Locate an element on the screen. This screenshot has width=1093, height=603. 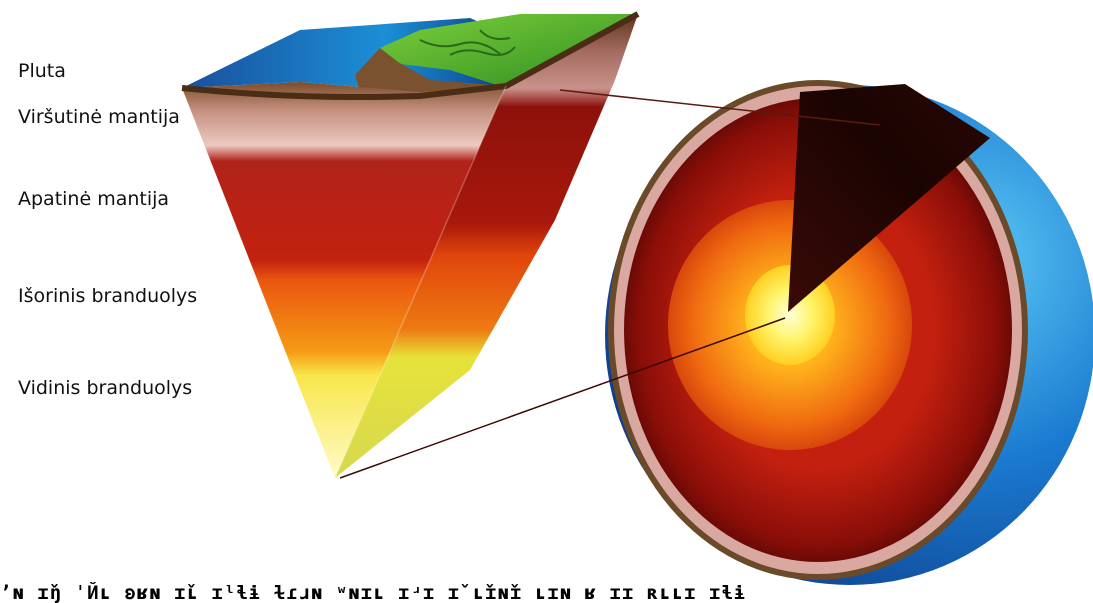
label-upper-mantle: Viršutinė mantija is located at coordinates (99, 117).